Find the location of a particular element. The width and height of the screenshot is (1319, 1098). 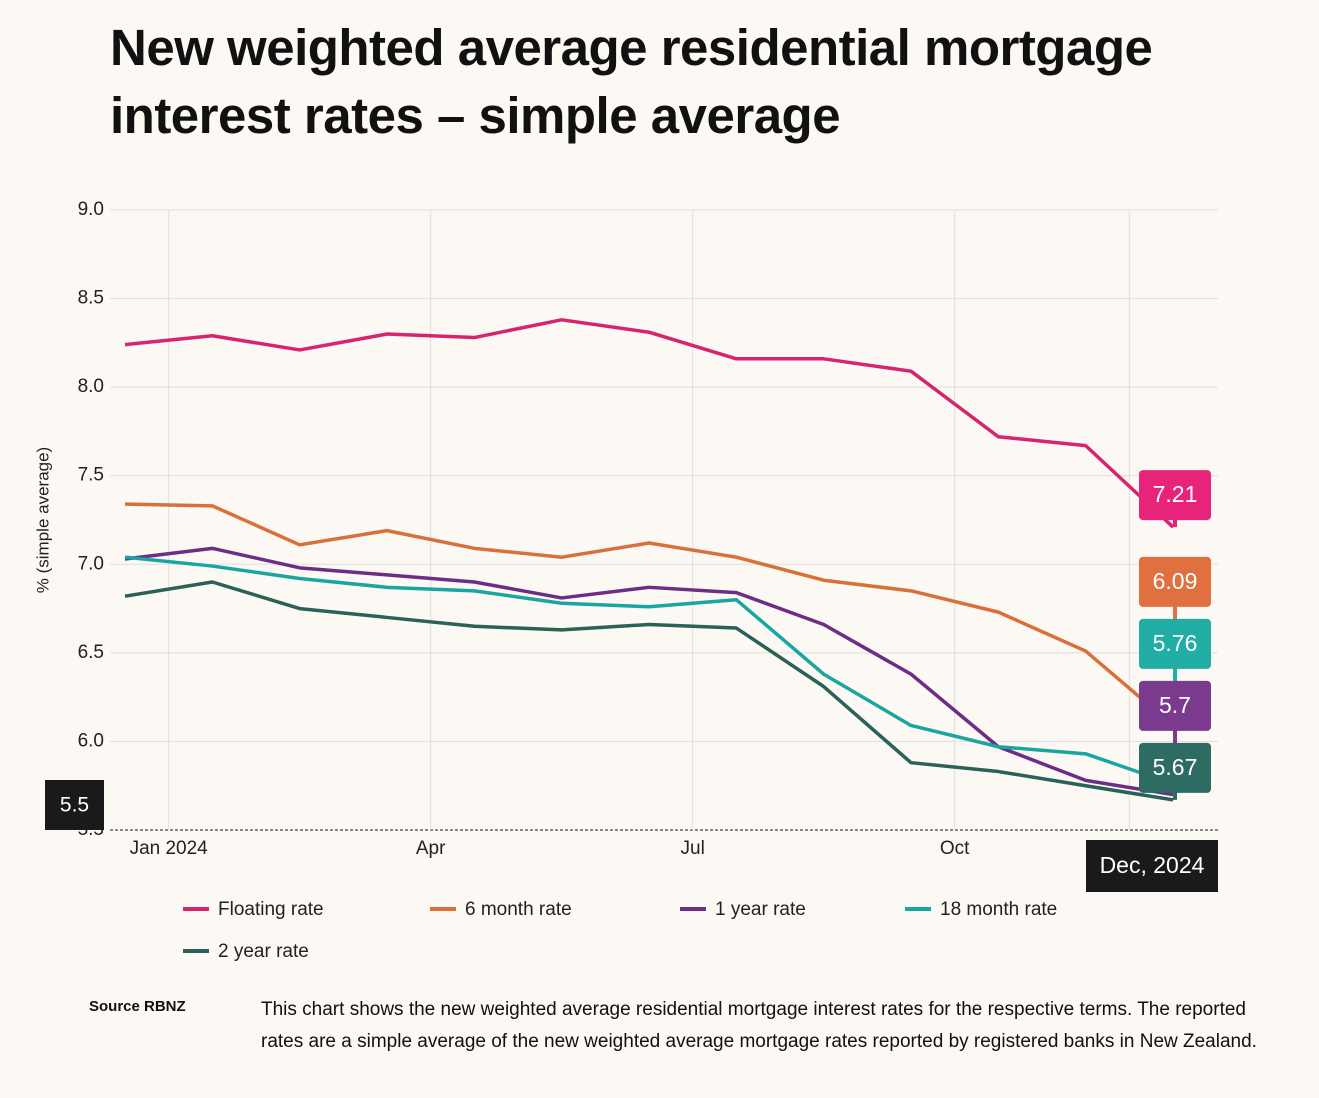

legend-label: 18 month rate is located at coordinates (998, 909).